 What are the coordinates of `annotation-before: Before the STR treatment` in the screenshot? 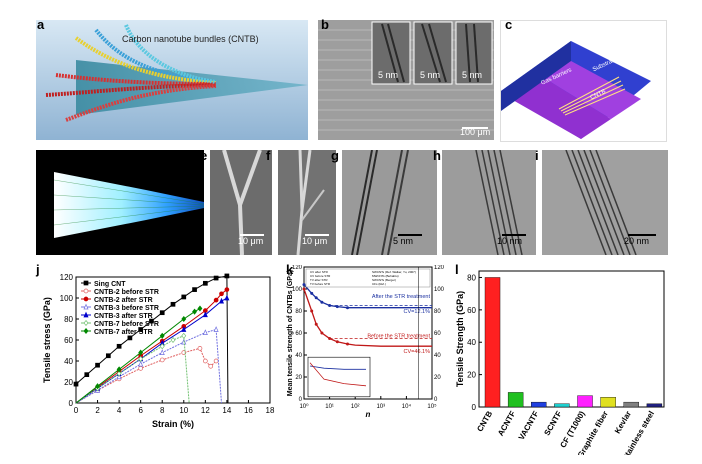 It's located at (398, 336).